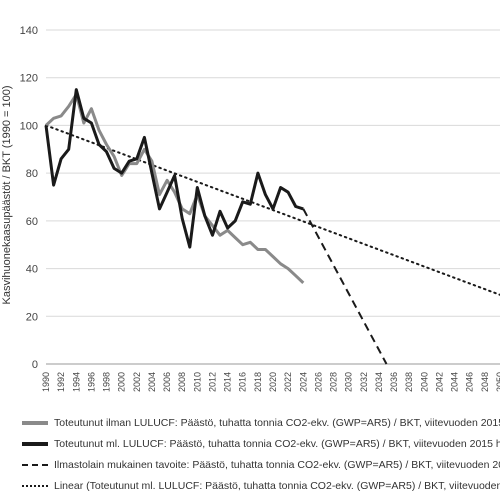 This screenshot has height=500, width=500. I want to click on x-tick-label: 1990, so click(46, 382).